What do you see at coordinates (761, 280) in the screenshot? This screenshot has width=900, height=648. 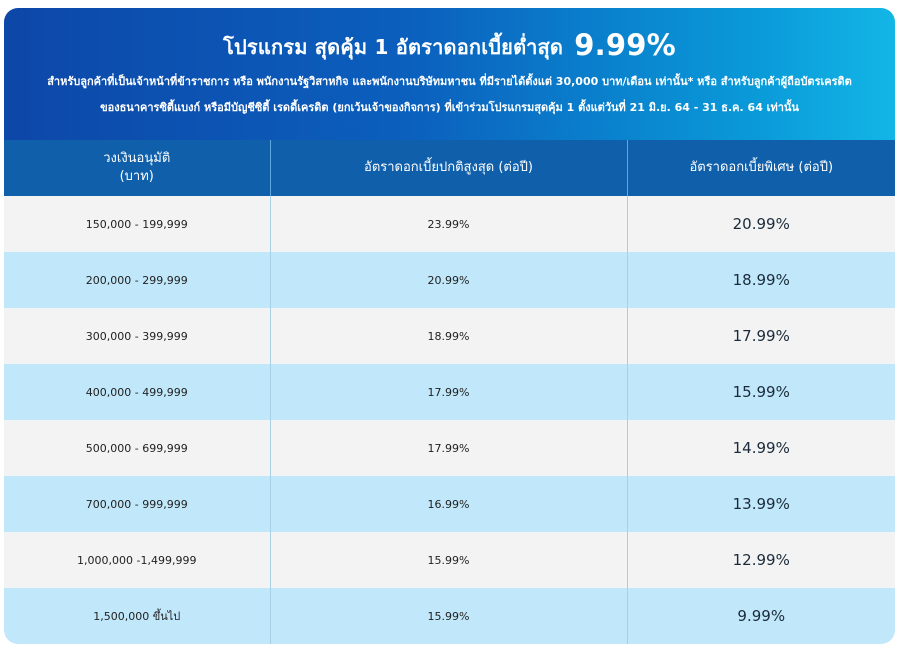 I see `cell-special-rate: 18.99%` at bounding box center [761, 280].